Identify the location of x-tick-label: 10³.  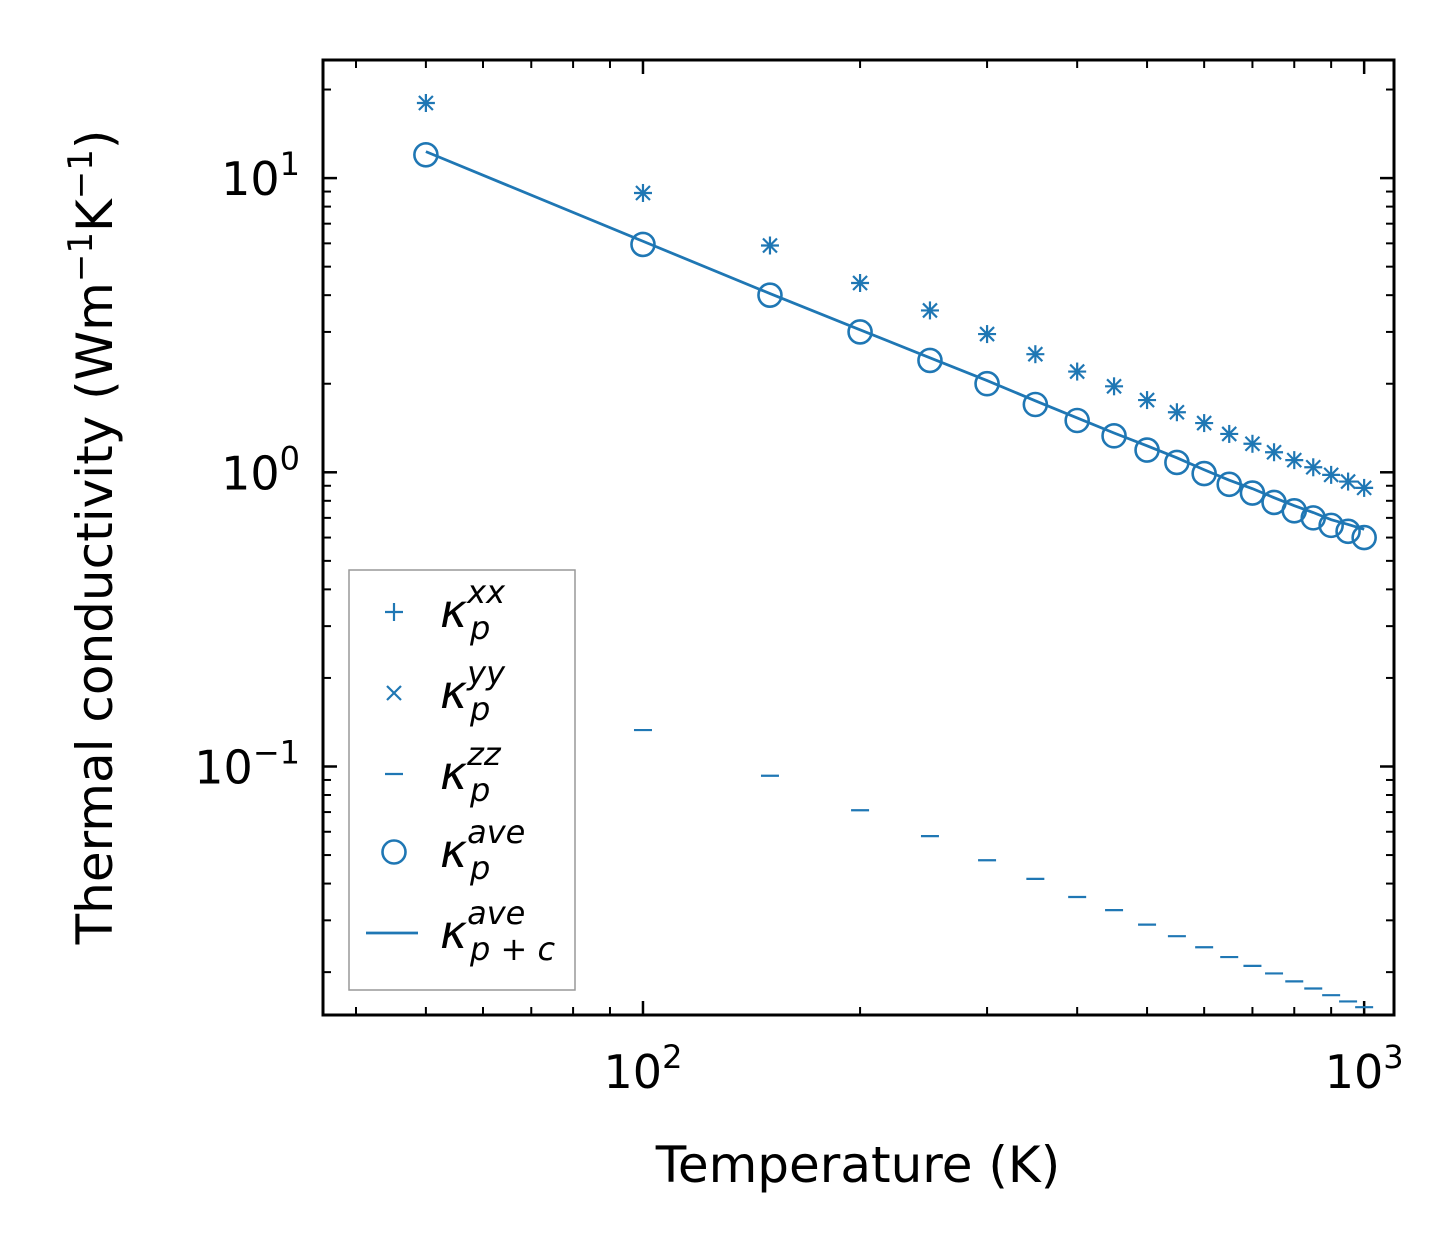
(1364, 1068).